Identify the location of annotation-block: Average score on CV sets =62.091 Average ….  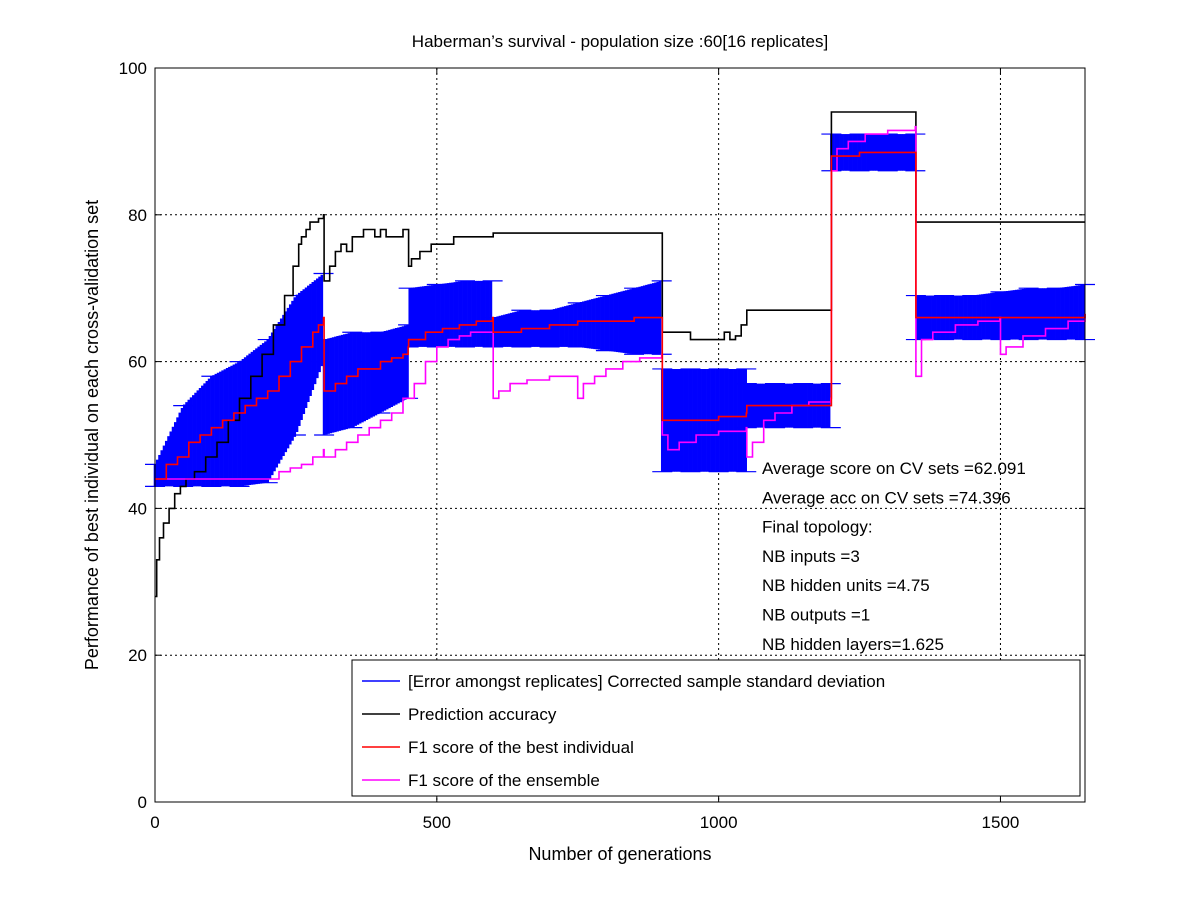
(894, 556).